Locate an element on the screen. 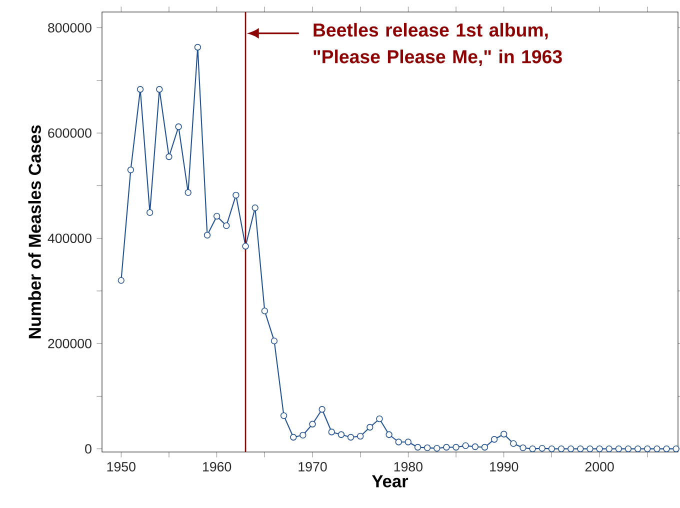 The height and width of the screenshot is (508, 680). y-tick-label: 400000 is located at coordinates (70, 239).